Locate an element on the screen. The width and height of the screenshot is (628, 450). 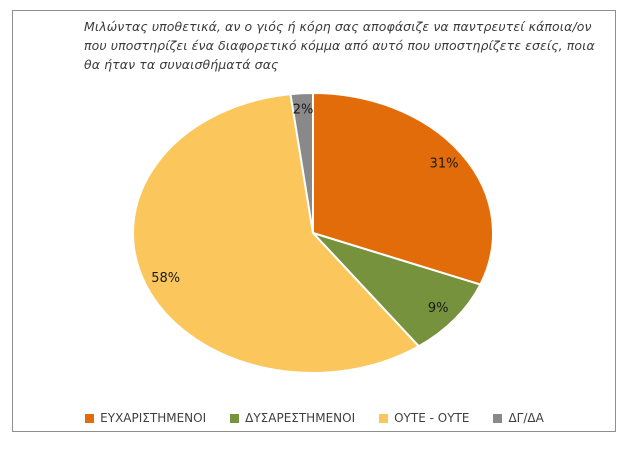
legend-label: ΟΥΤΕ - ΟΥΤΕ is located at coordinates (432, 418).